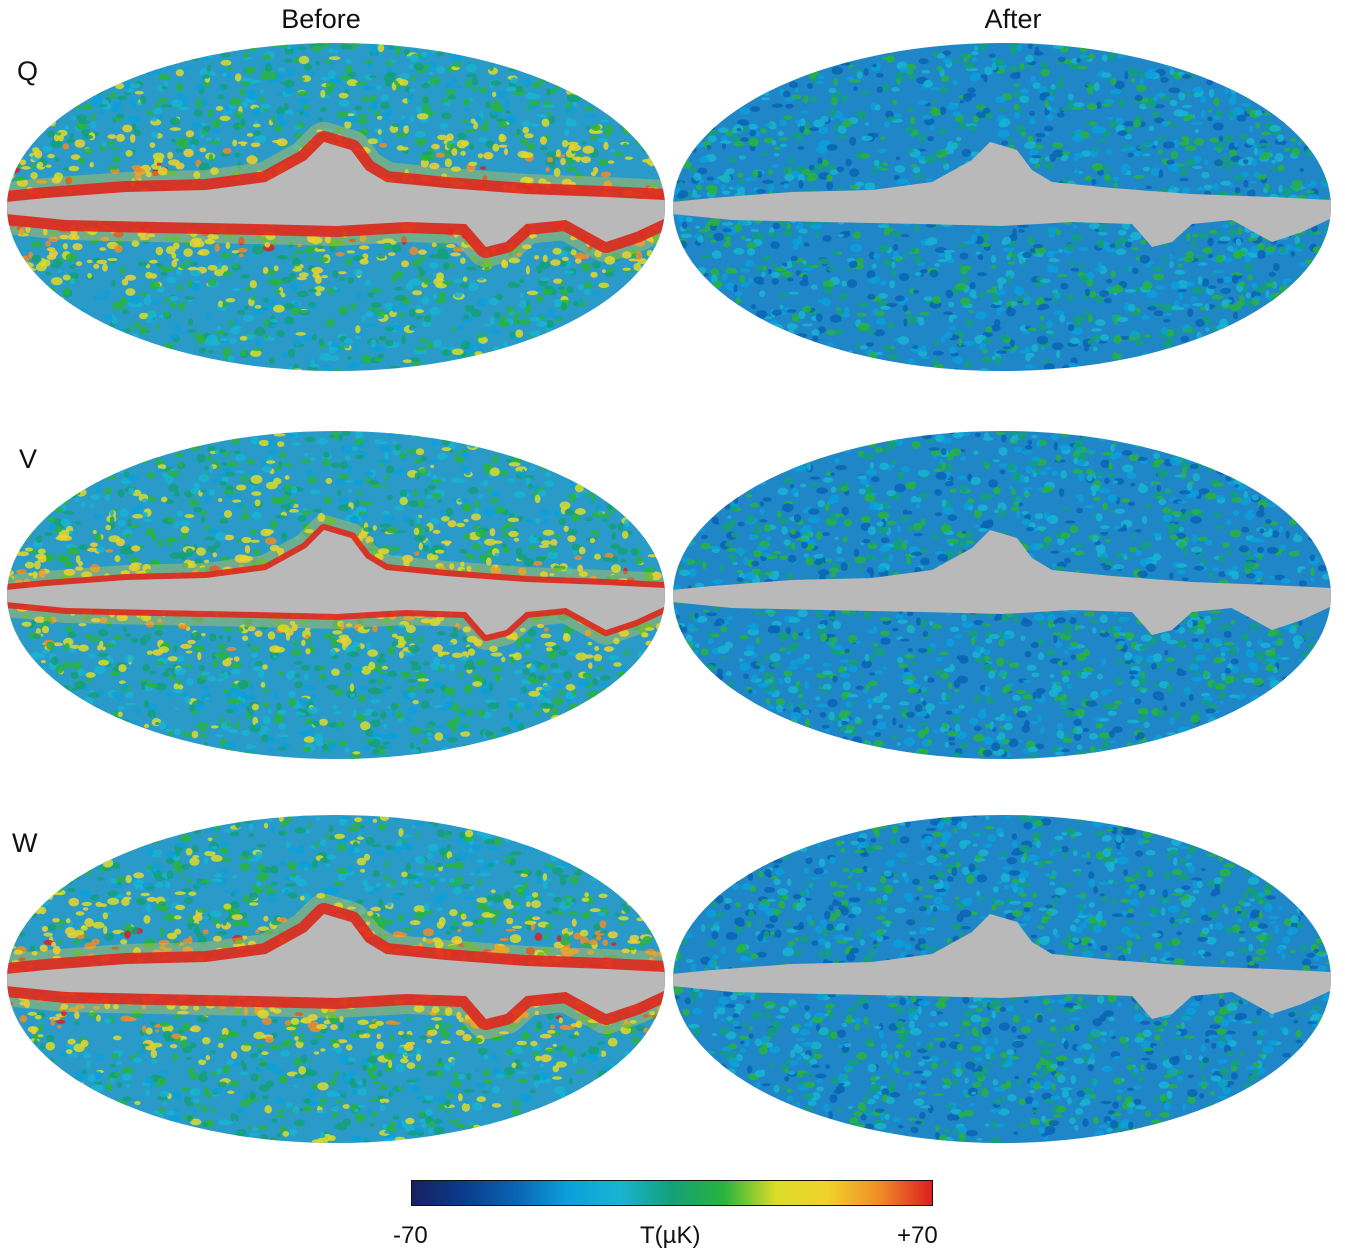  Describe the element at coordinates (28, 71) in the screenshot. I see `band-label-q: Q` at that location.